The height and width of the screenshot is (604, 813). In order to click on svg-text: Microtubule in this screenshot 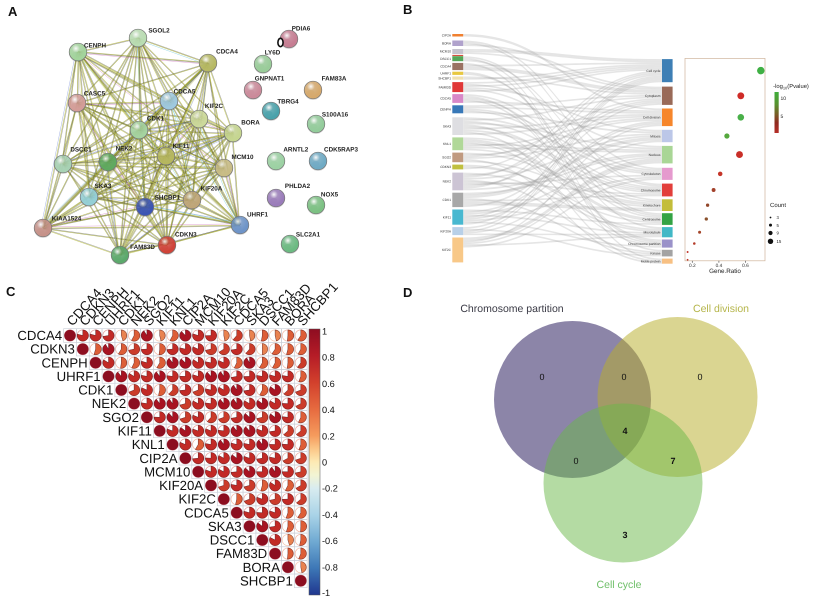, I will do `click(651, 233)`.